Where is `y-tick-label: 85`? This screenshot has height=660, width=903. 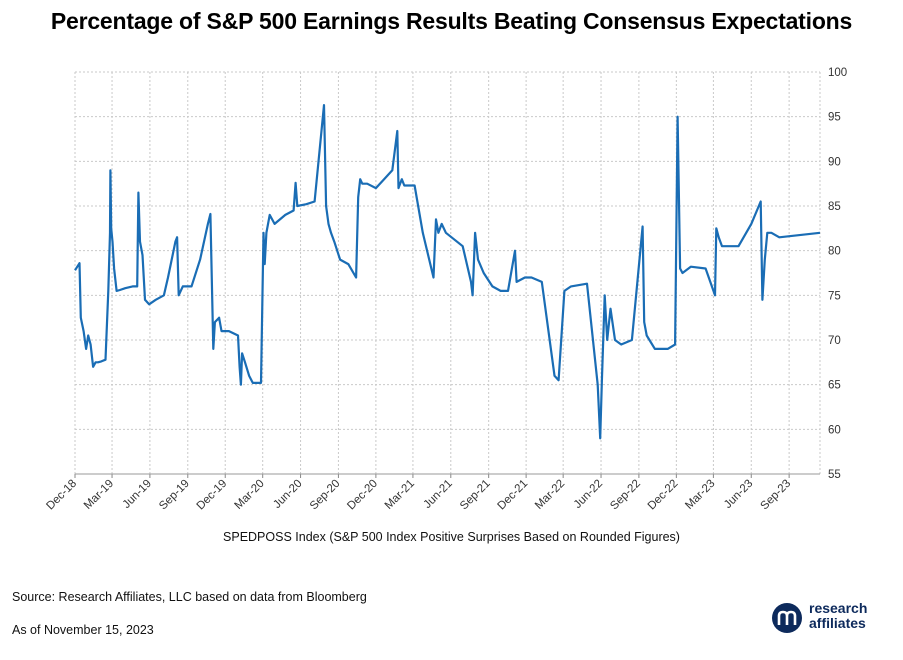
y-tick-label: 85 is located at coordinates (834, 207).